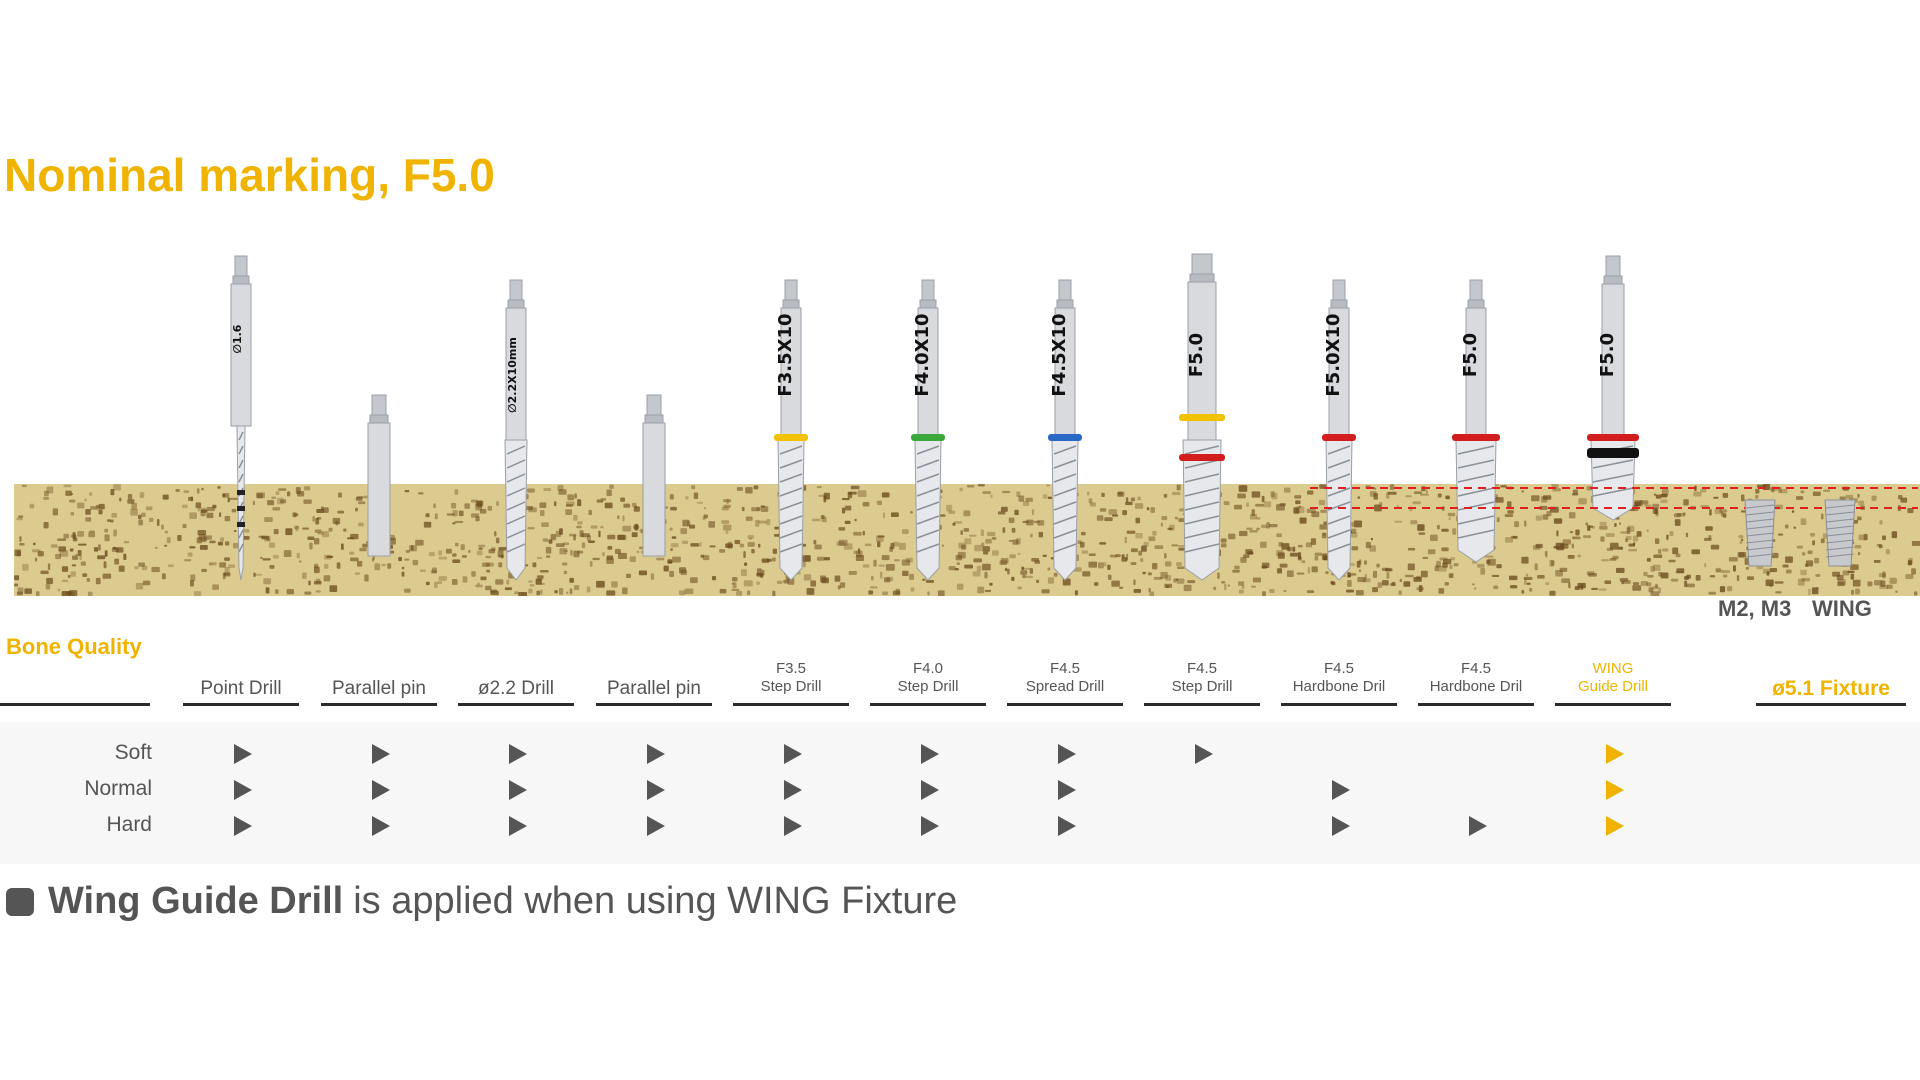  What do you see at coordinates (1842, 608) in the screenshot?
I see `fixture-label-wing: WING` at bounding box center [1842, 608].